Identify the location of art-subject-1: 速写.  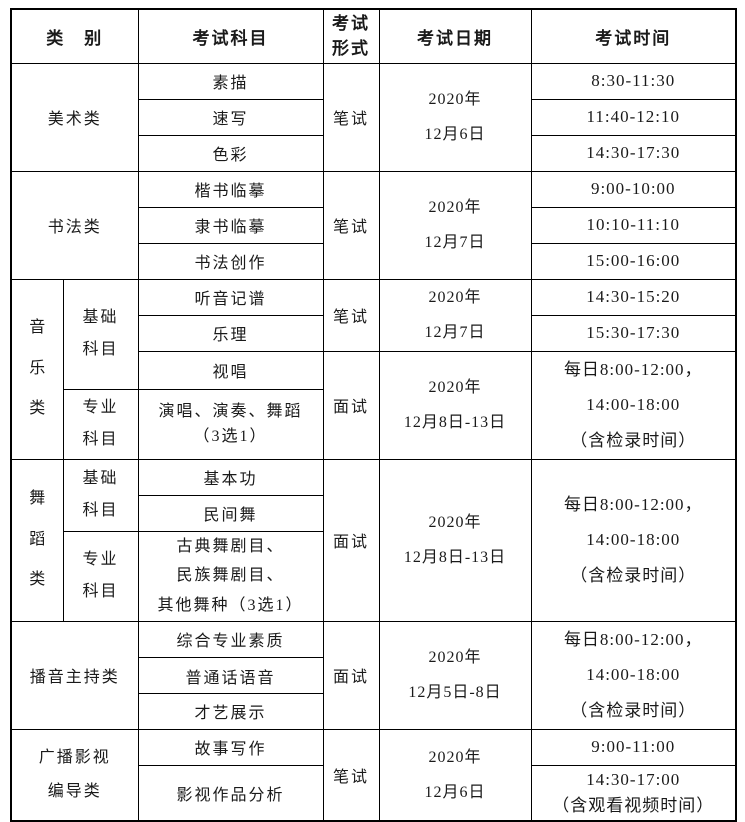
(230, 117).